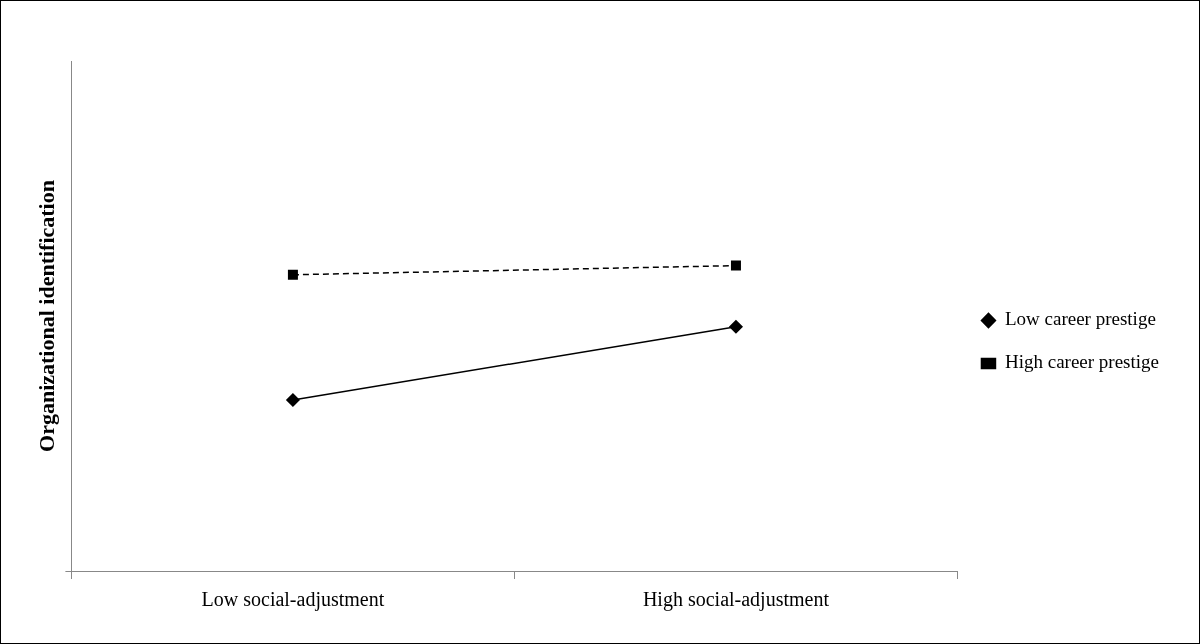 The height and width of the screenshot is (644, 1200). What do you see at coordinates (1082, 362) in the screenshot?
I see `legend-label: High career prestige` at bounding box center [1082, 362].